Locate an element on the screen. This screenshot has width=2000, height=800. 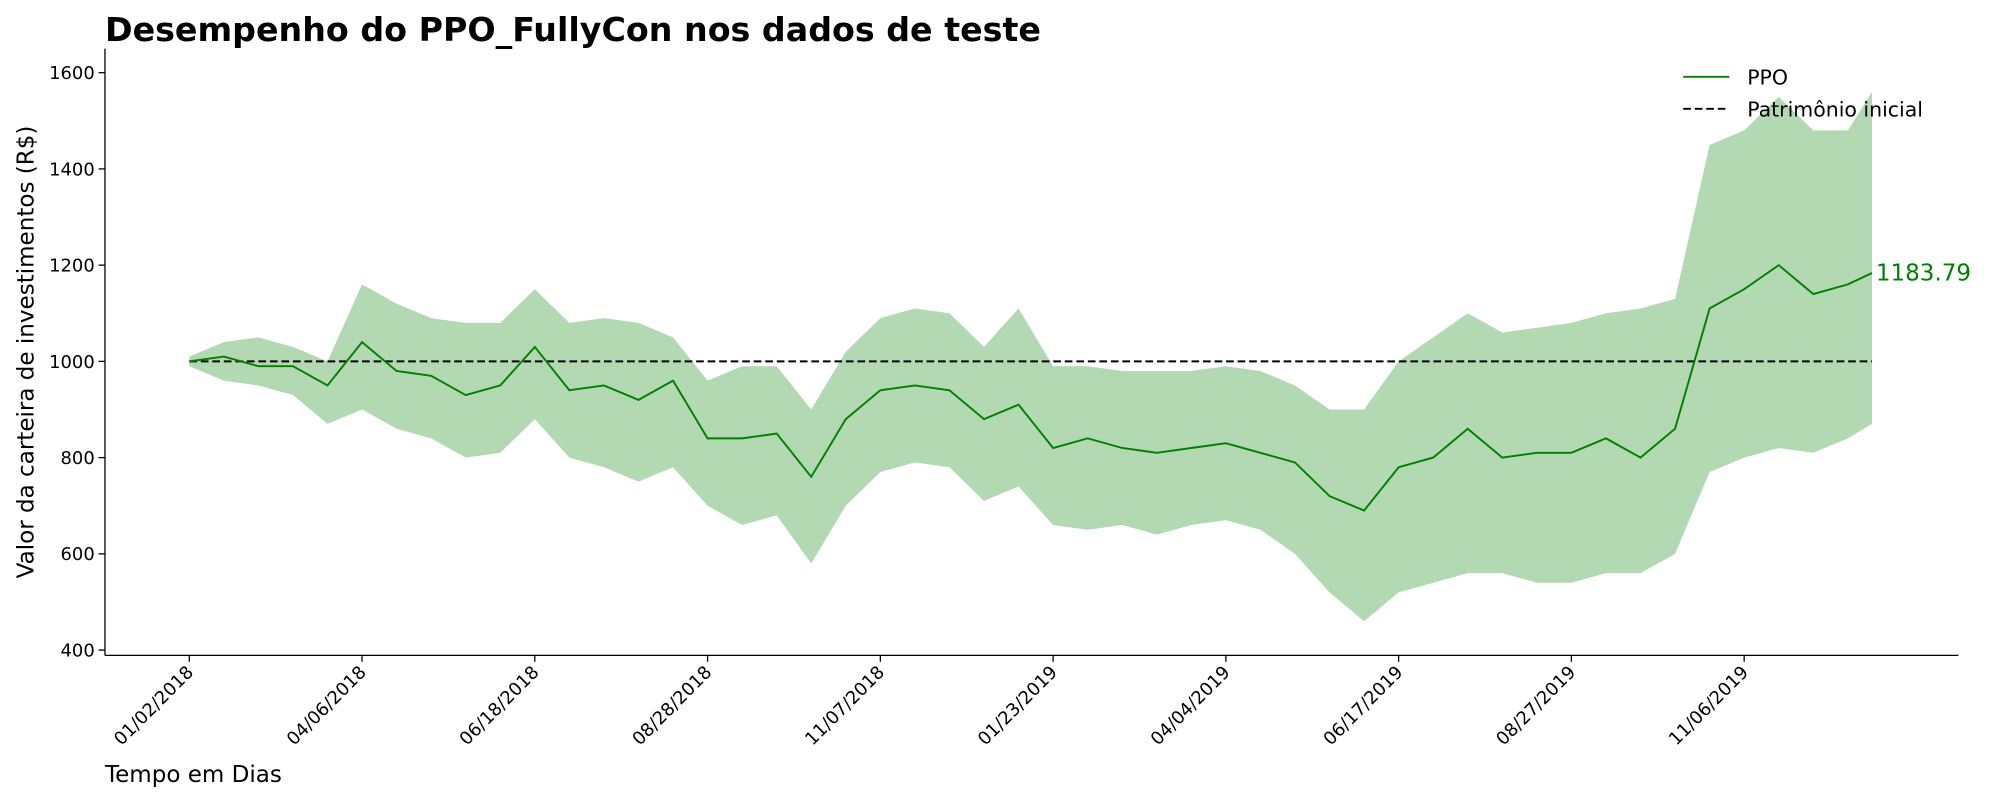
x-tick-label: 06/17/2019 is located at coordinates (1363, 706).